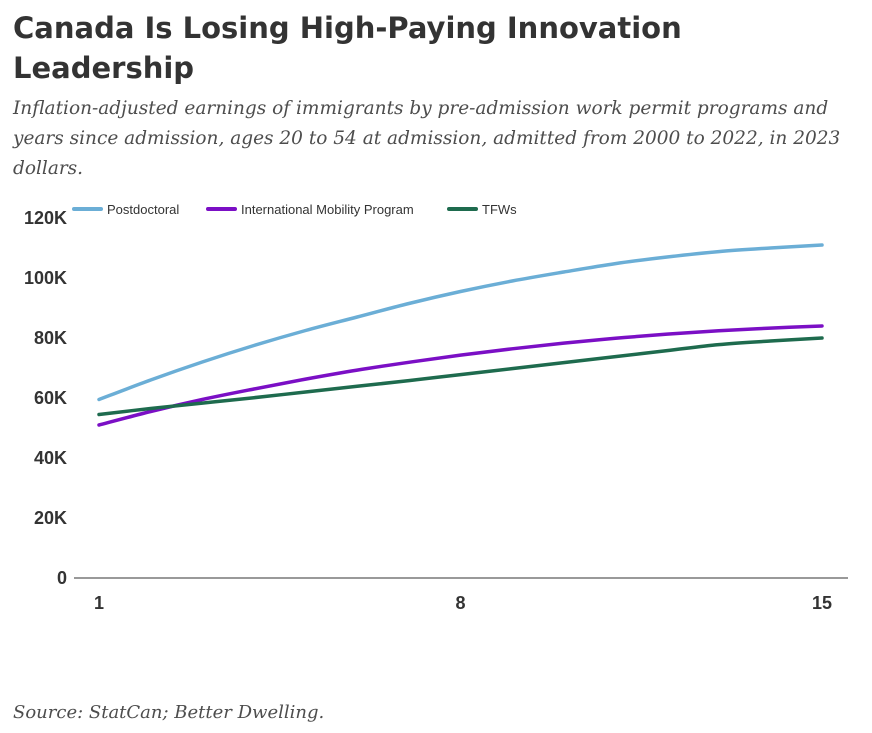 This screenshot has width=872, height=733. Describe the element at coordinates (499, 209) in the screenshot. I see `legend-label: TFWs` at that location.